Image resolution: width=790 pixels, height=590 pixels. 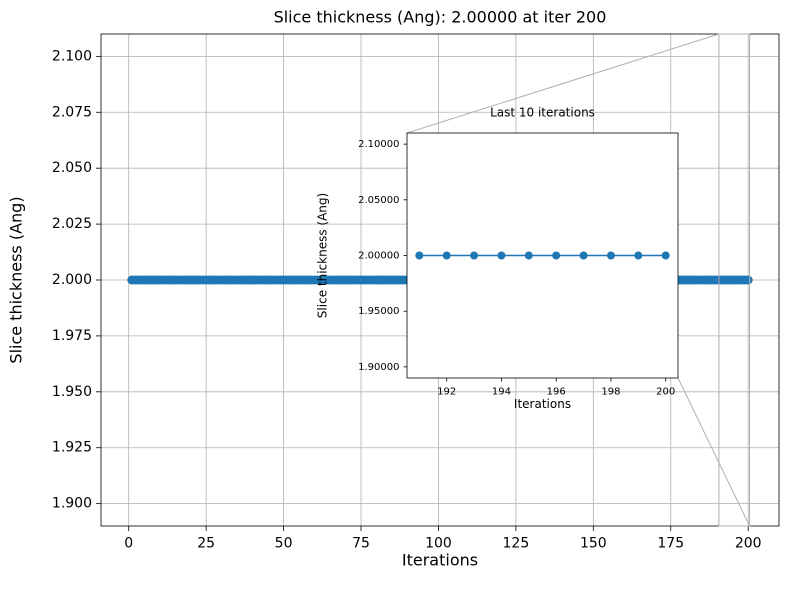 I want to click on y-tick-label: 1.900, so click(x=72, y=504).